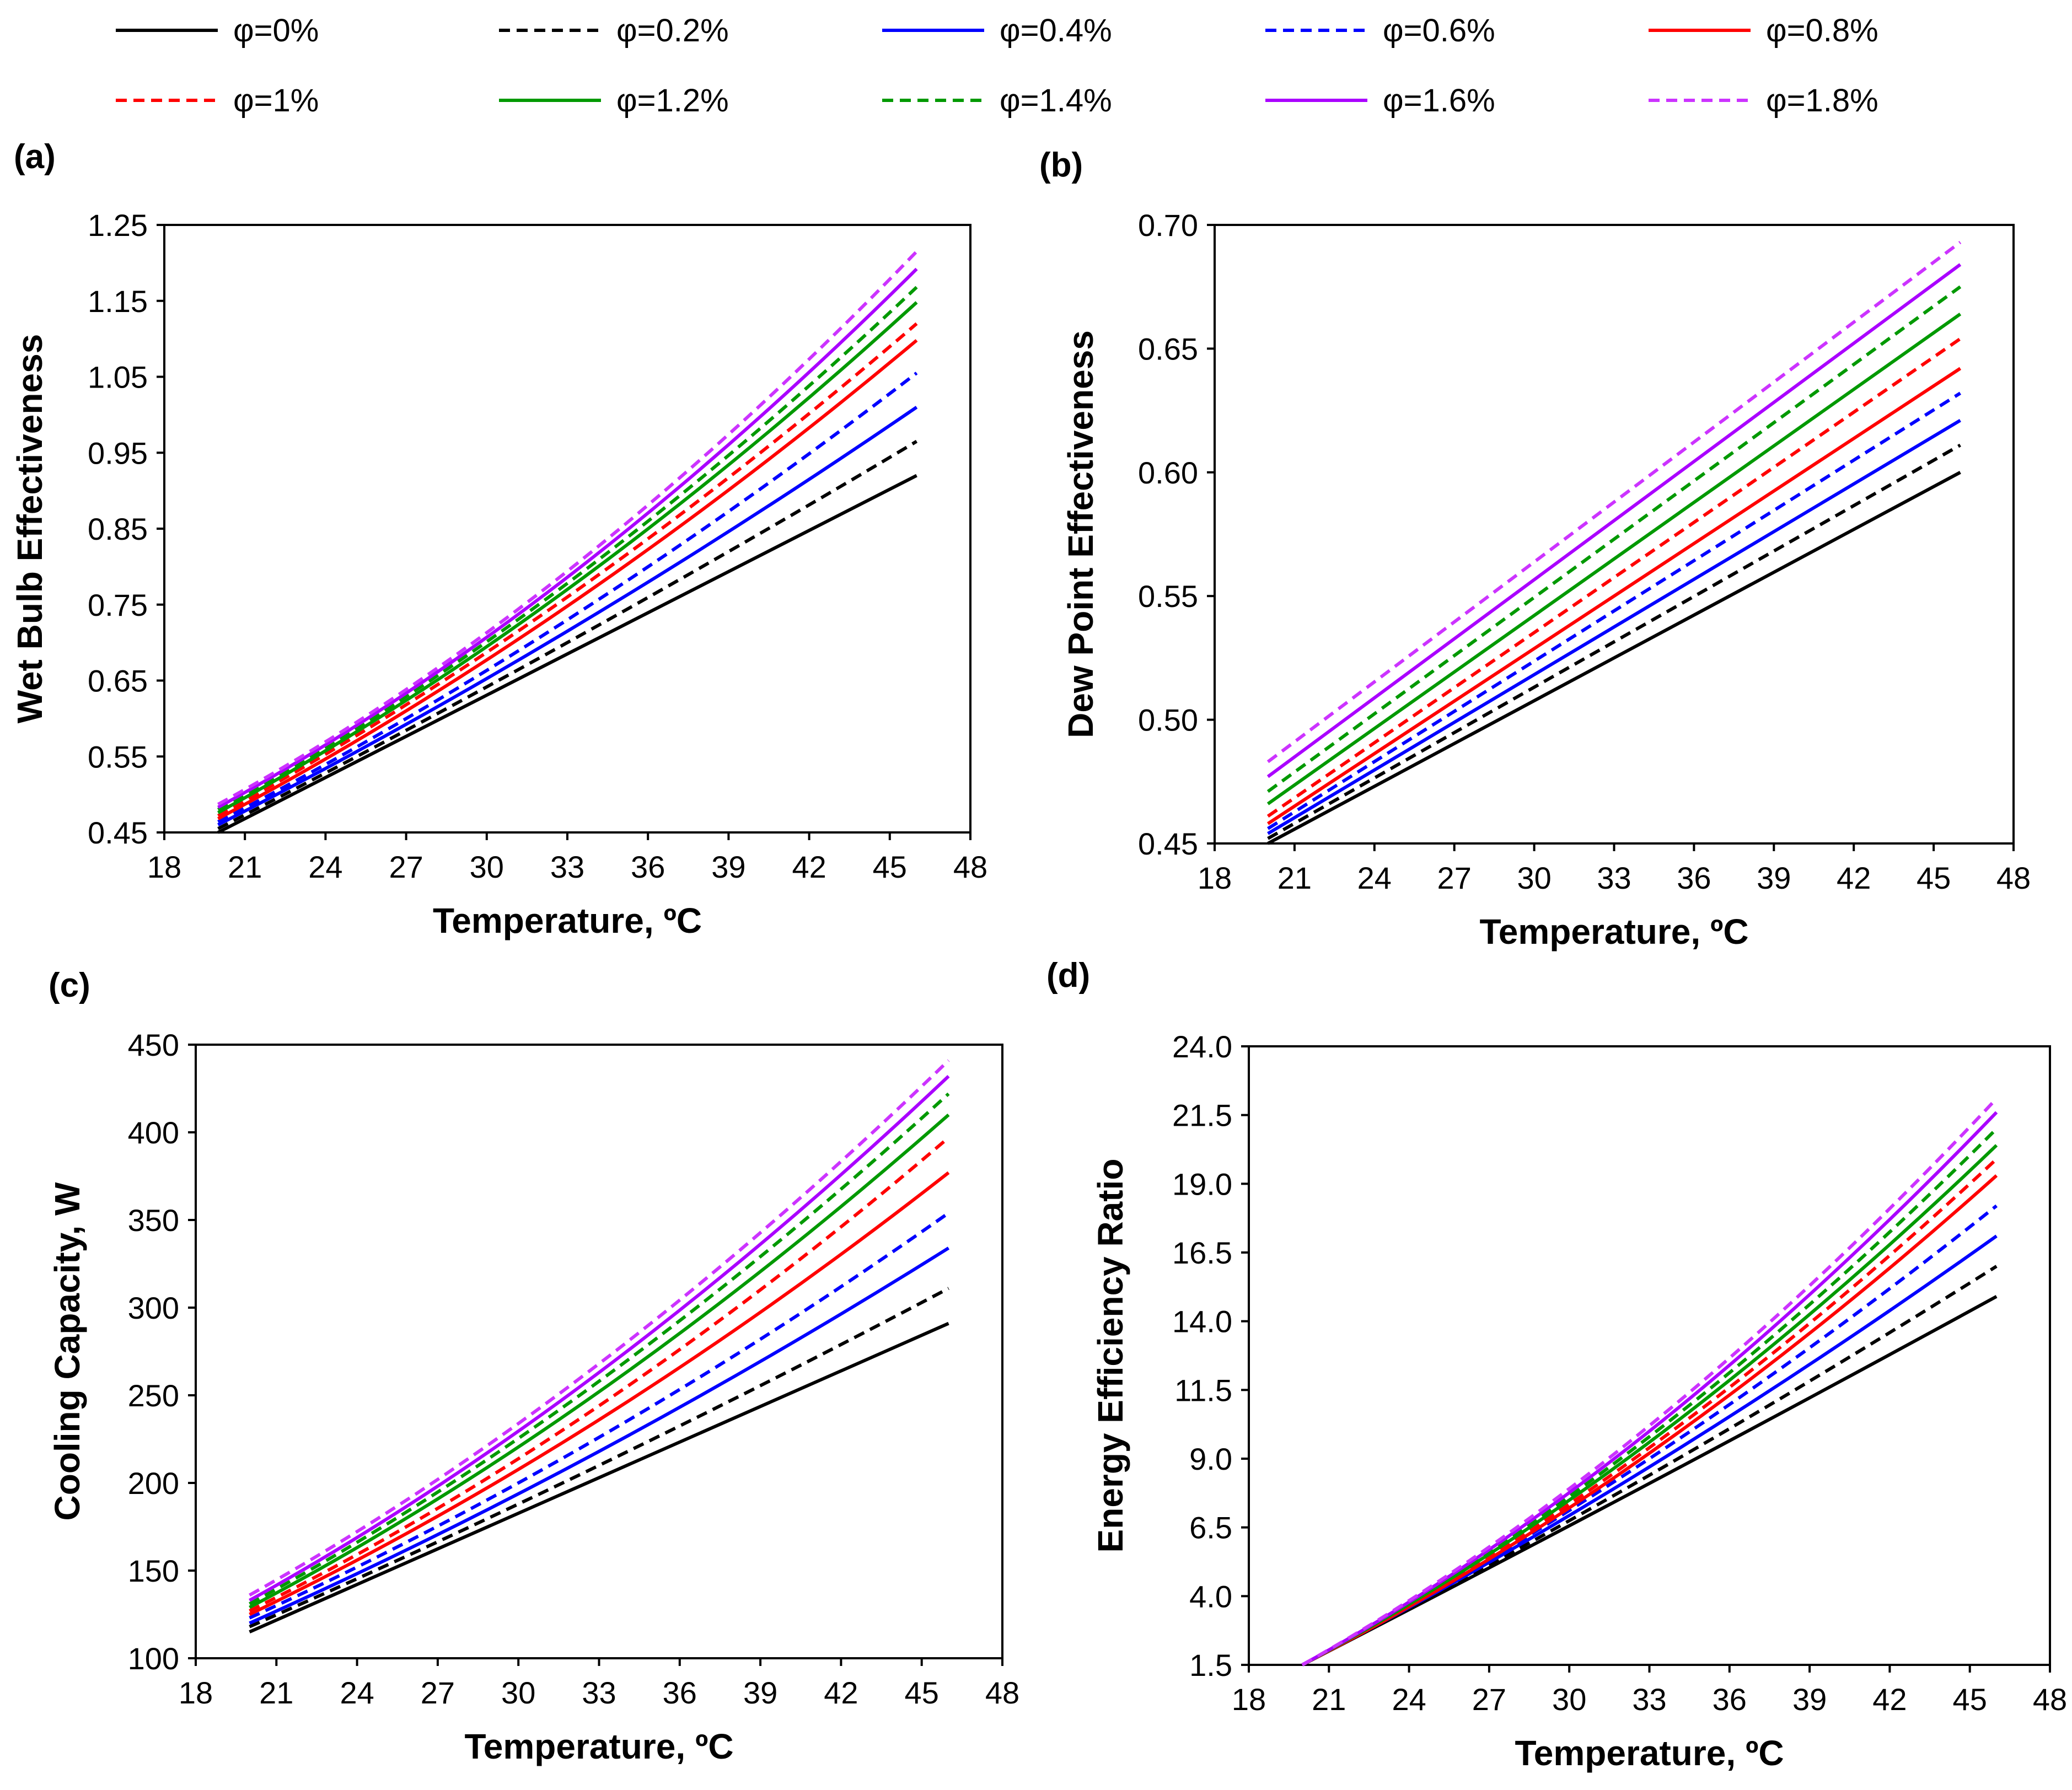 The width and height of the screenshot is (2072, 1790). Describe the element at coordinates (67, 1351) in the screenshot. I see `y-axis-title: Cooling Capacity, W` at that location.